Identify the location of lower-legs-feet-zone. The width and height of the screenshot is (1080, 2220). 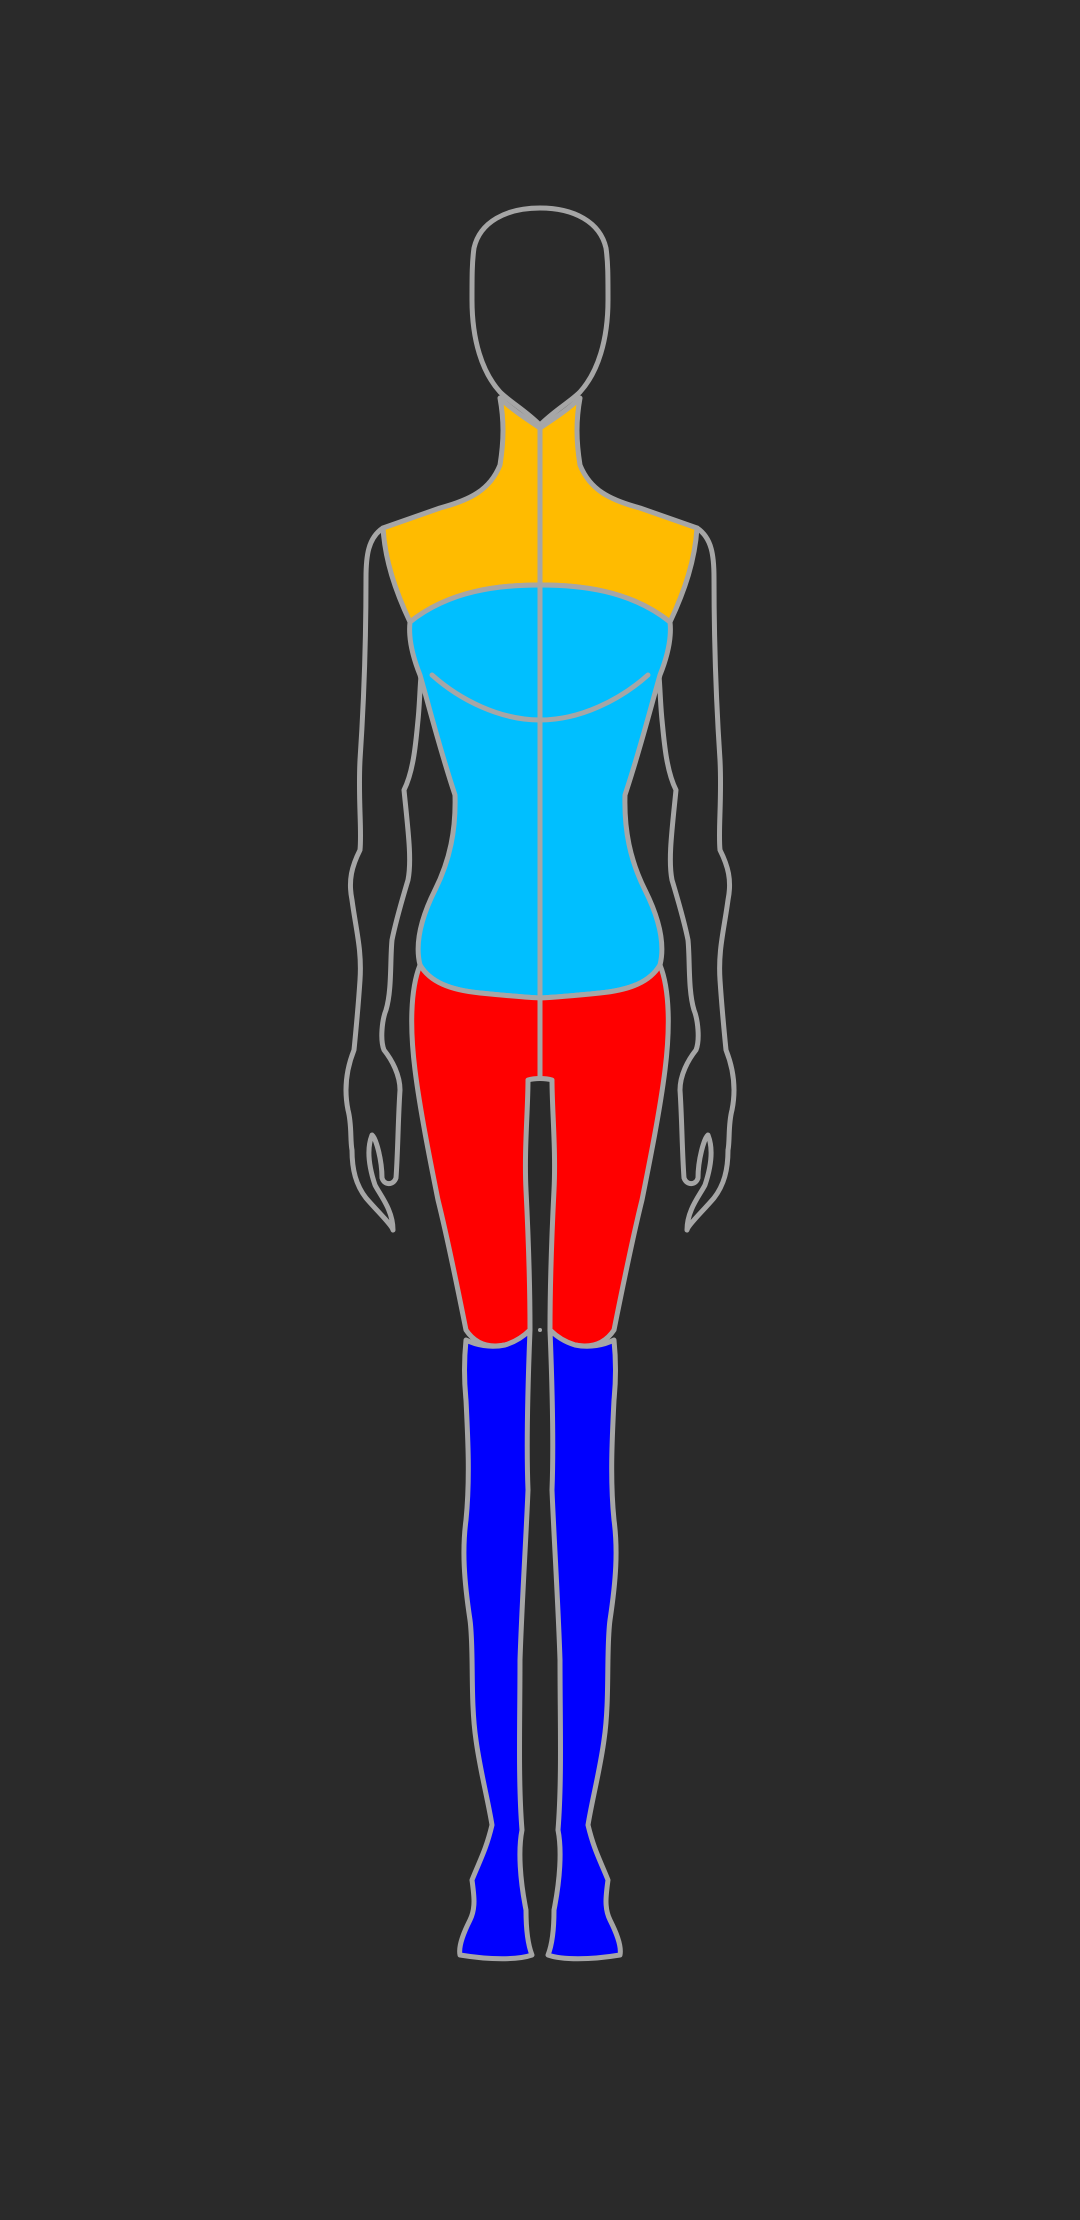
(496, 1644).